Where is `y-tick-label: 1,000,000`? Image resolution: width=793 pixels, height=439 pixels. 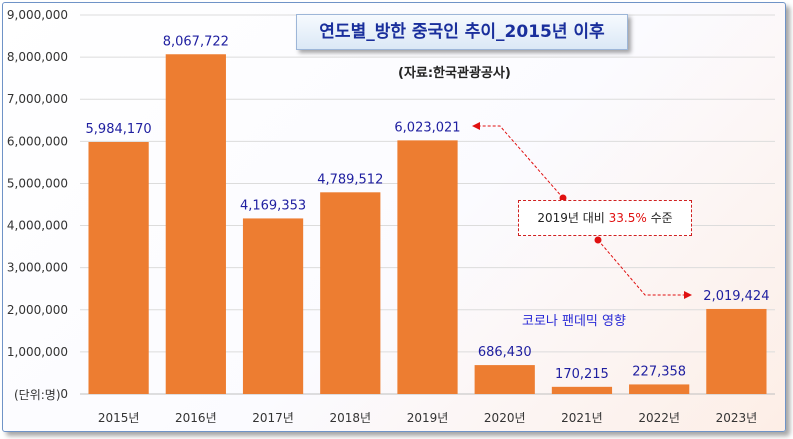 y-tick-label: 1,000,000 is located at coordinates (37, 352).